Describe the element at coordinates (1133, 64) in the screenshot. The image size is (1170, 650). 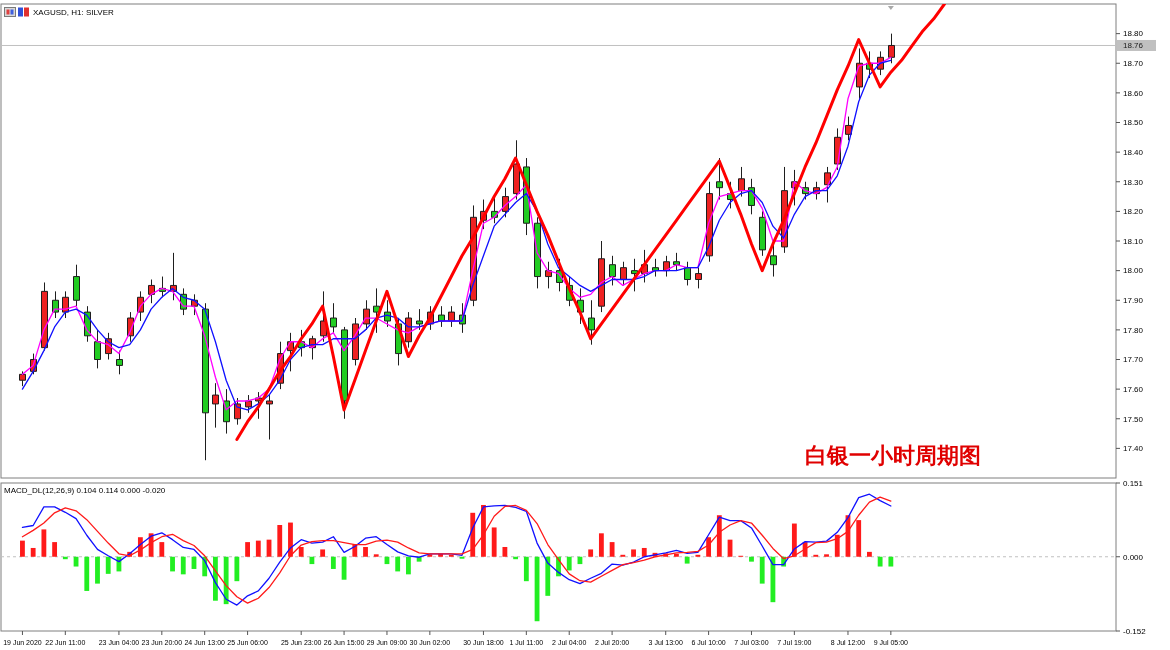
I see `y-tick-label: 18.70` at that location.